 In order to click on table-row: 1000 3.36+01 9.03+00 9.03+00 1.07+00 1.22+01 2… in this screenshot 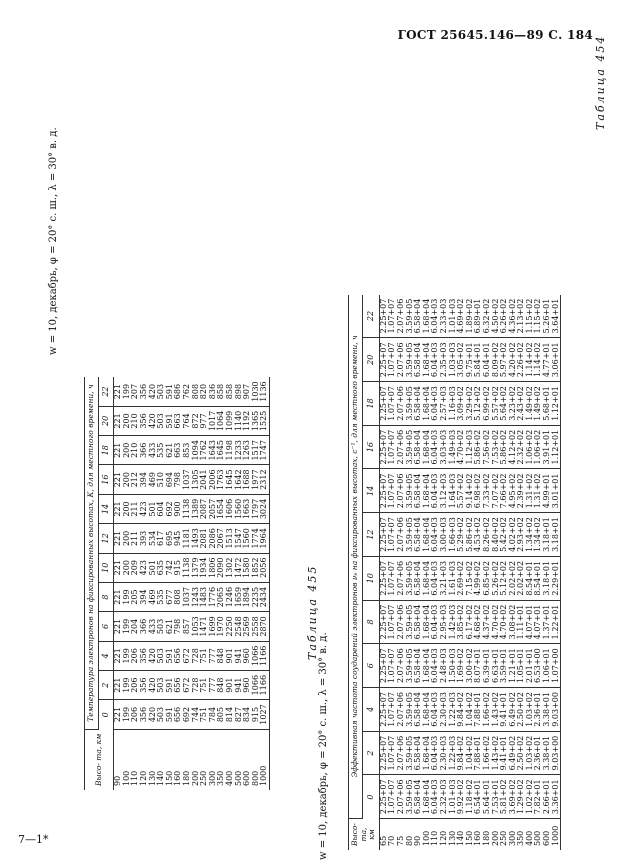, I will do `click(556, 572)`.